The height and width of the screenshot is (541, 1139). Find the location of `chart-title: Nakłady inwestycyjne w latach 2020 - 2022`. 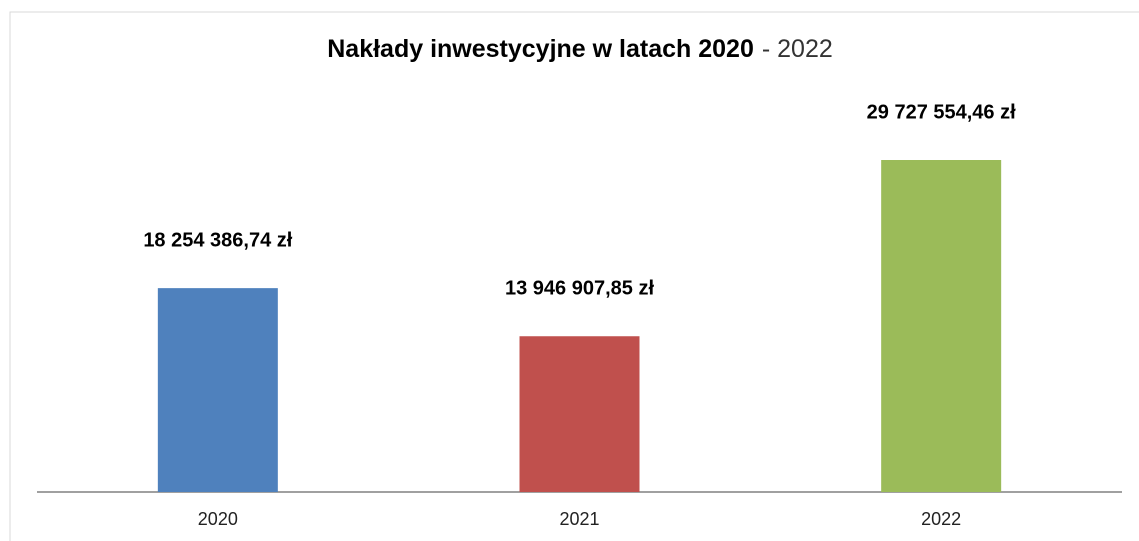

chart-title: Nakłady inwestycyjne w latach 2020 - 2022 is located at coordinates (580, 49).